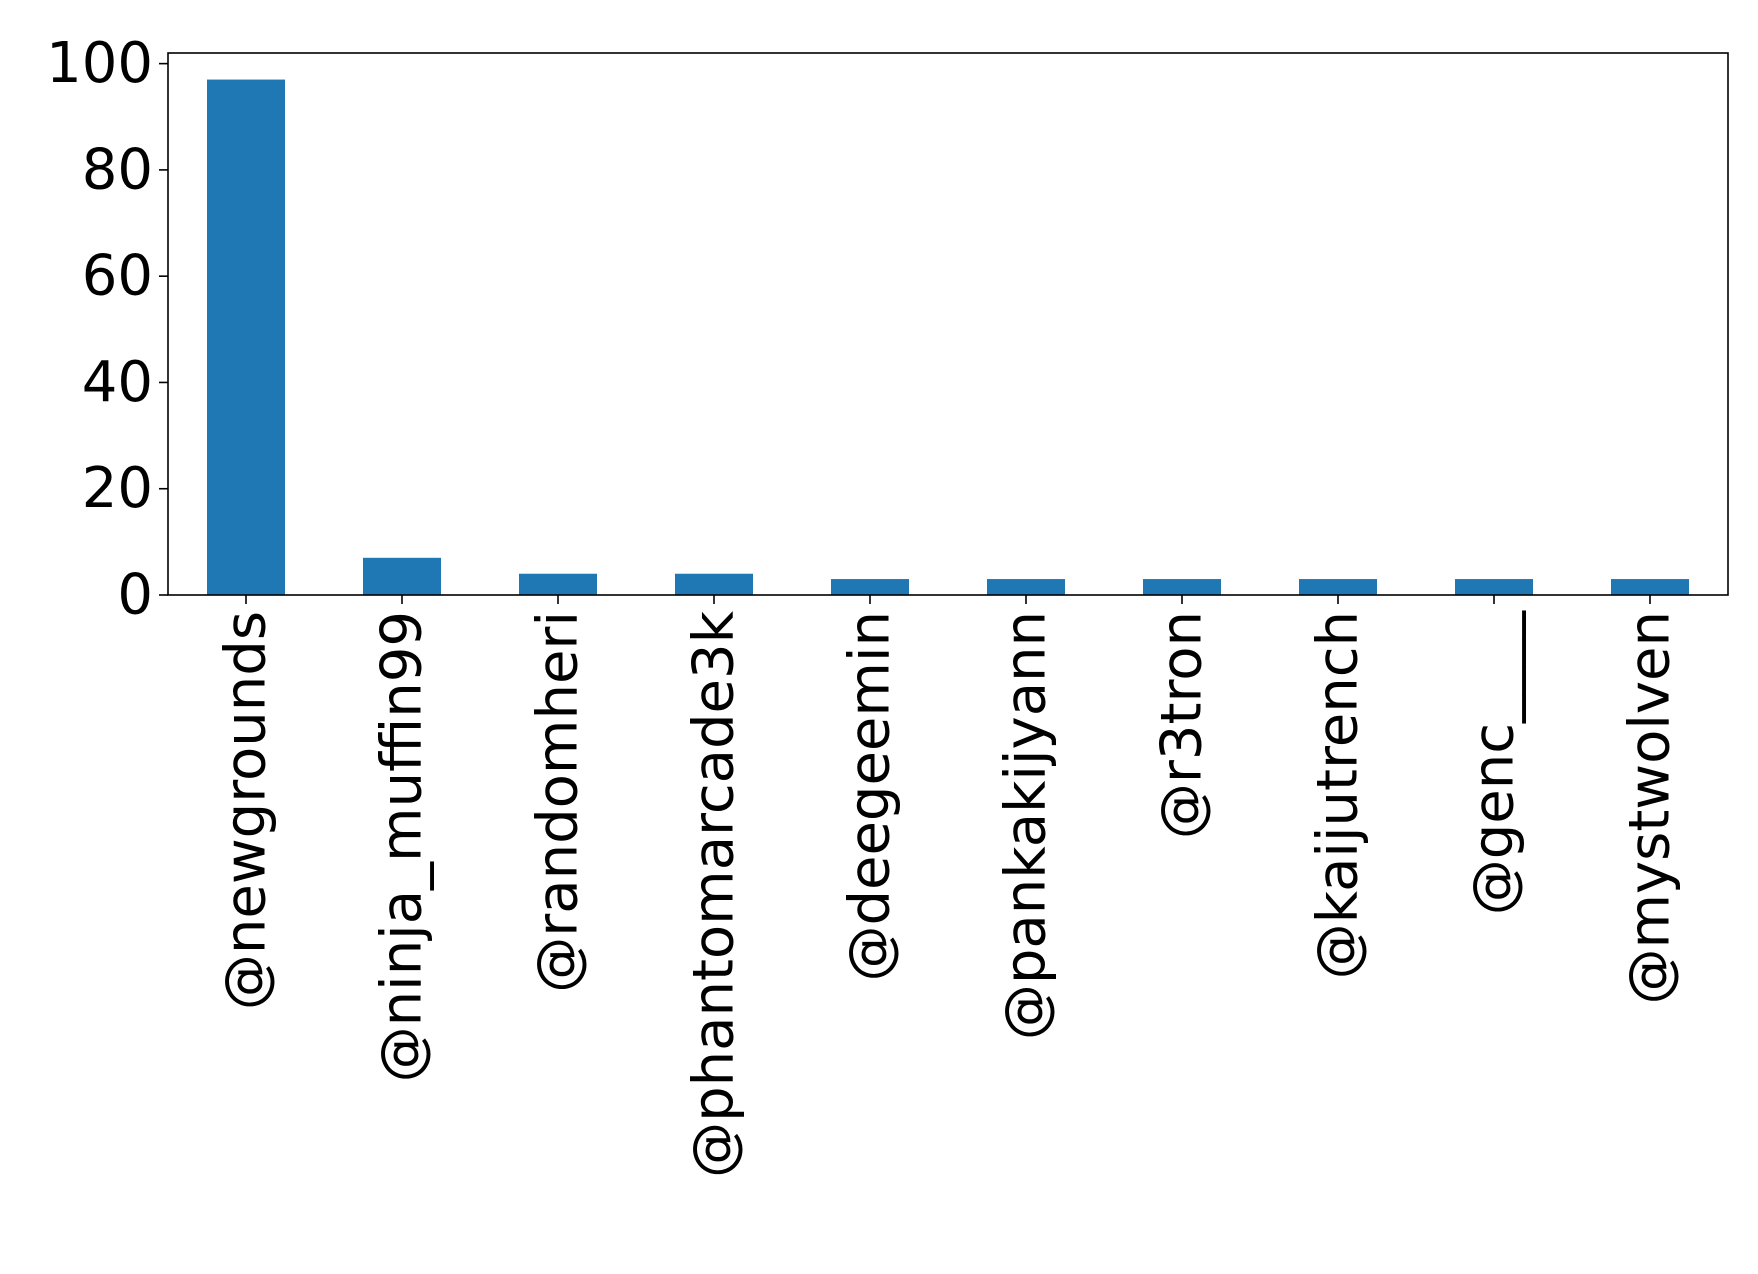 This screenshot has width=1758, height=1274. I want to click on x-tick-label-6: @r3tron, so click(1182, 725).